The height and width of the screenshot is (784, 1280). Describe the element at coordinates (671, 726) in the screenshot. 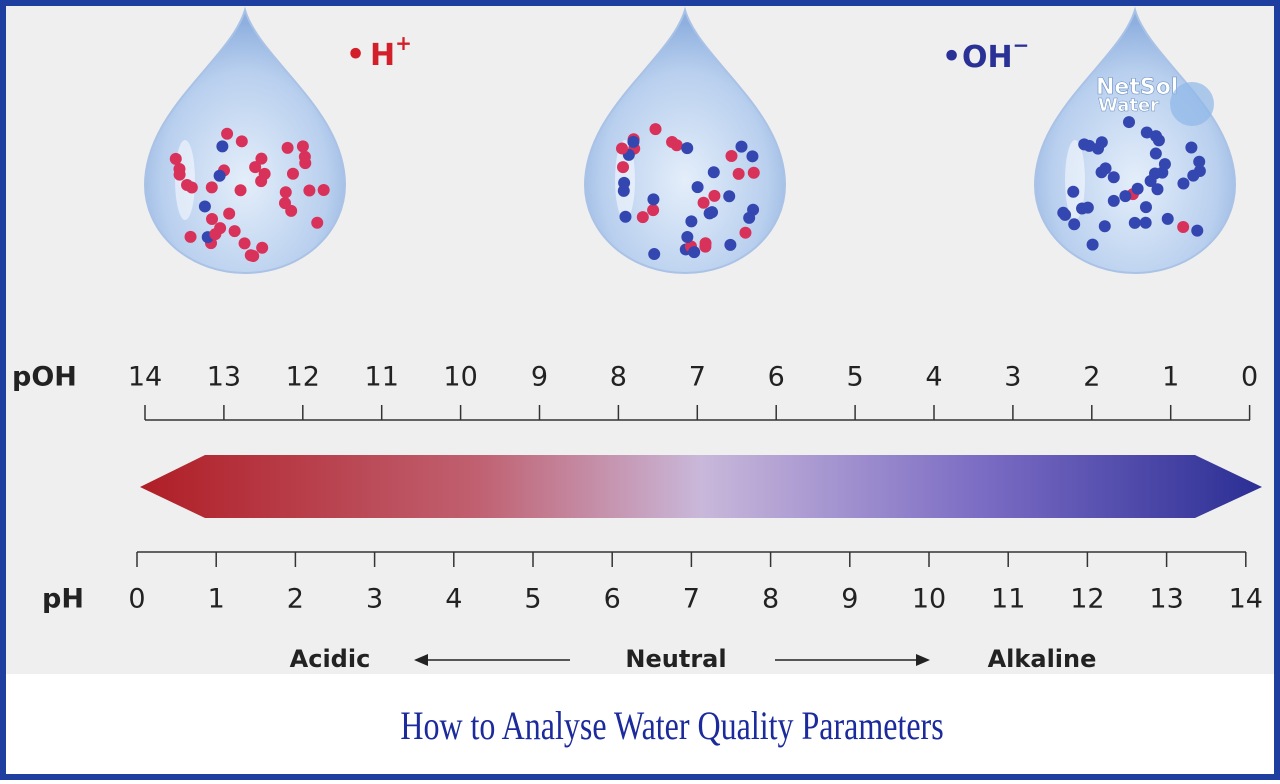

I see `footer-title: How to Analyse Water Quality Parameters` at that location.